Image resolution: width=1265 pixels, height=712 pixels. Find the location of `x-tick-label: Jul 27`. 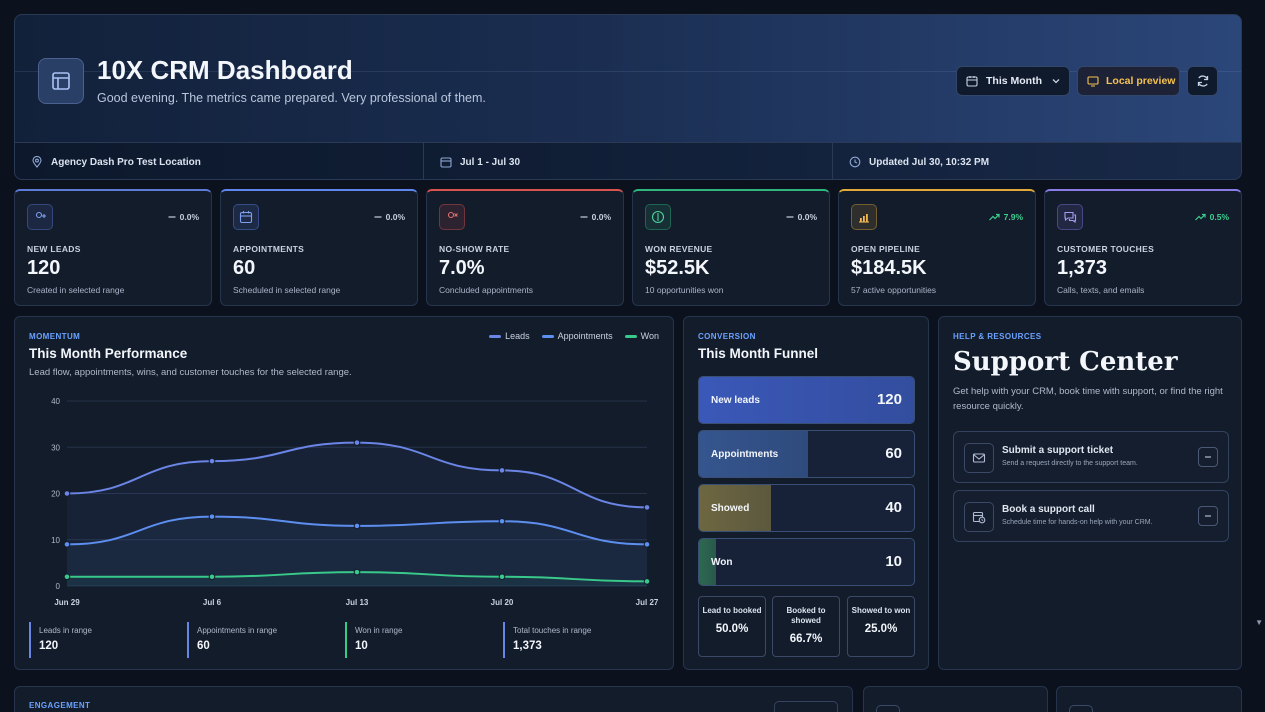

x-tick-label: Jul 27 is located at coordinates (647, 602).